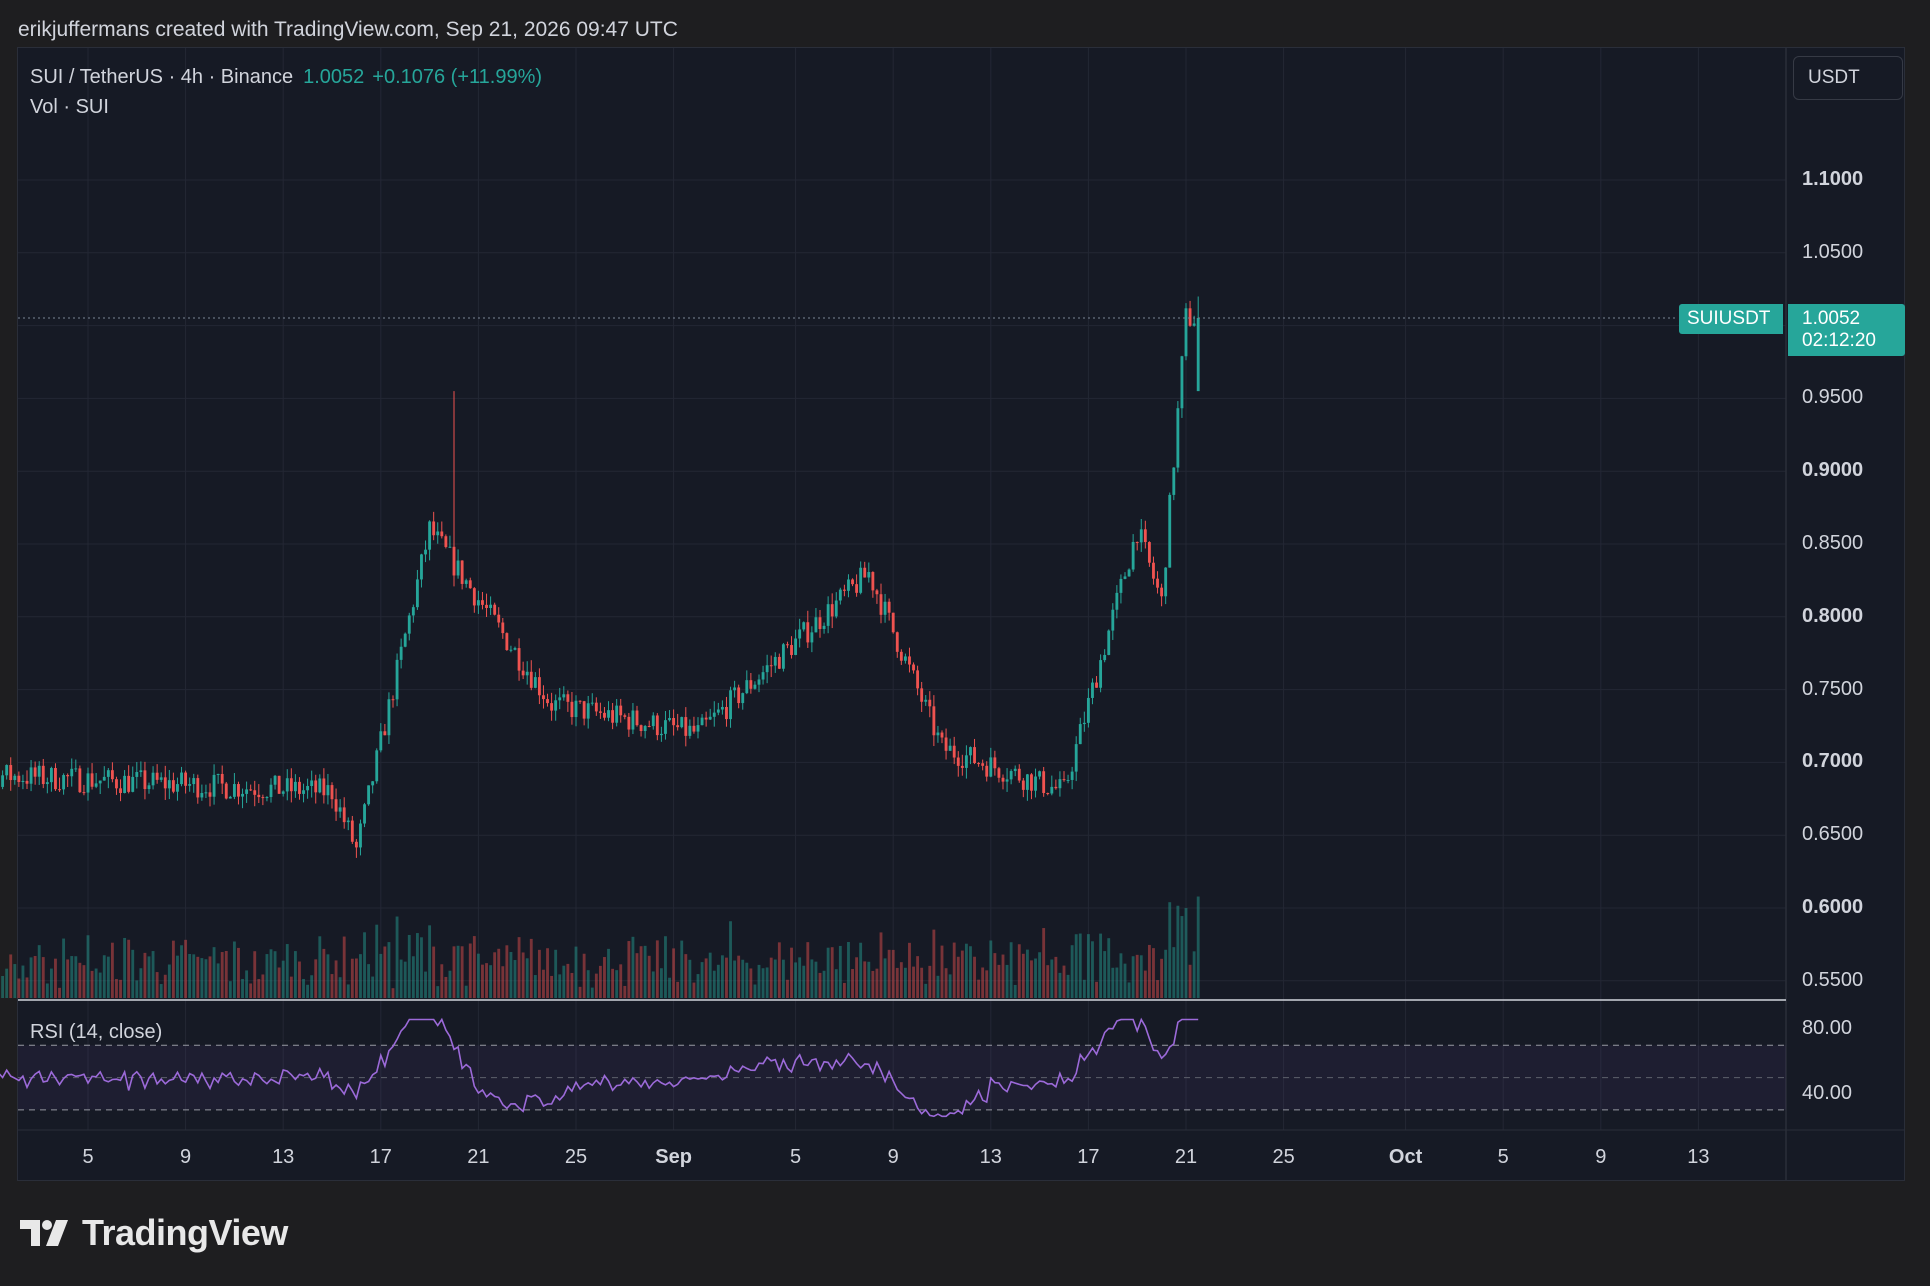 The width and height of the screenshot is (1930, 1286). Describe the element at coordinates (1833, 251) in the screenshot. I see `price-tick-1: 1.0500` at that location.